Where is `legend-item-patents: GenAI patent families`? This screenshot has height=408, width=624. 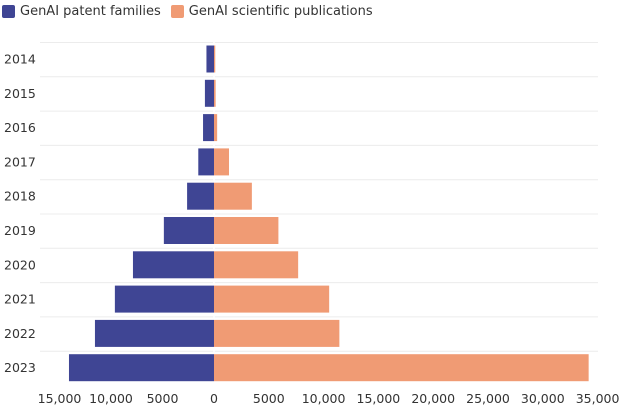 legend-item-patents: GenAI patent families is located at coordinates (81, 11).